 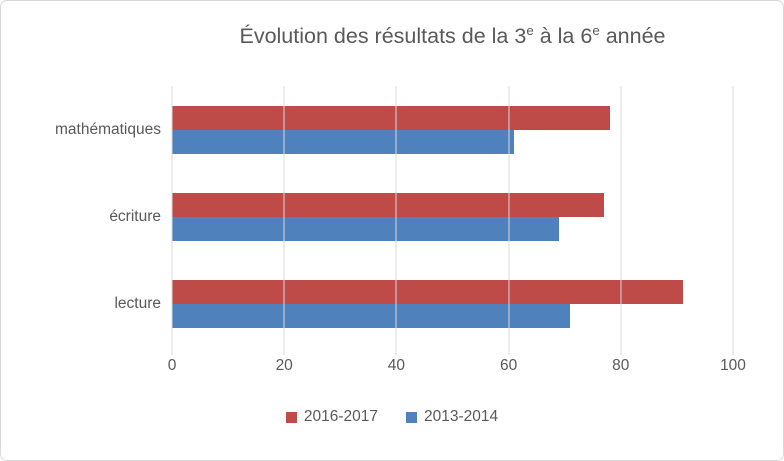 I want to click on bar-2016-2017-lecture, so click(x=427, y=292).